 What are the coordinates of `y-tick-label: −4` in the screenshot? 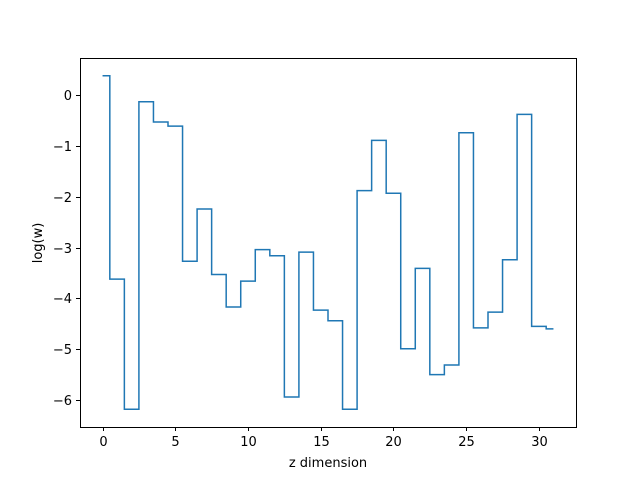 It's located at (62, 299).